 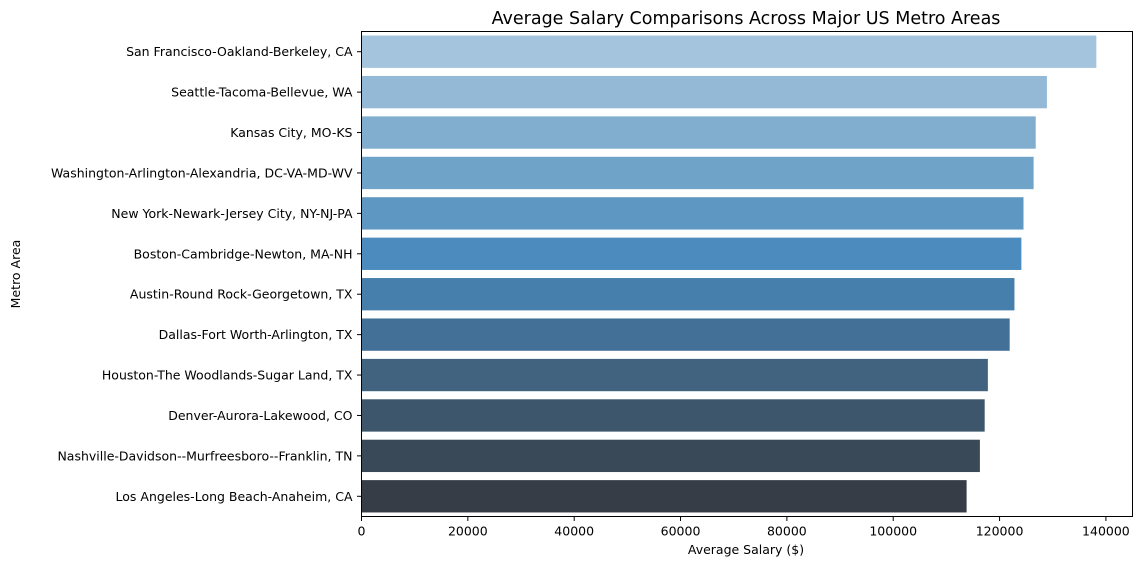 I want to click on x-tick-label: 40000, so click(x=574, y=531).